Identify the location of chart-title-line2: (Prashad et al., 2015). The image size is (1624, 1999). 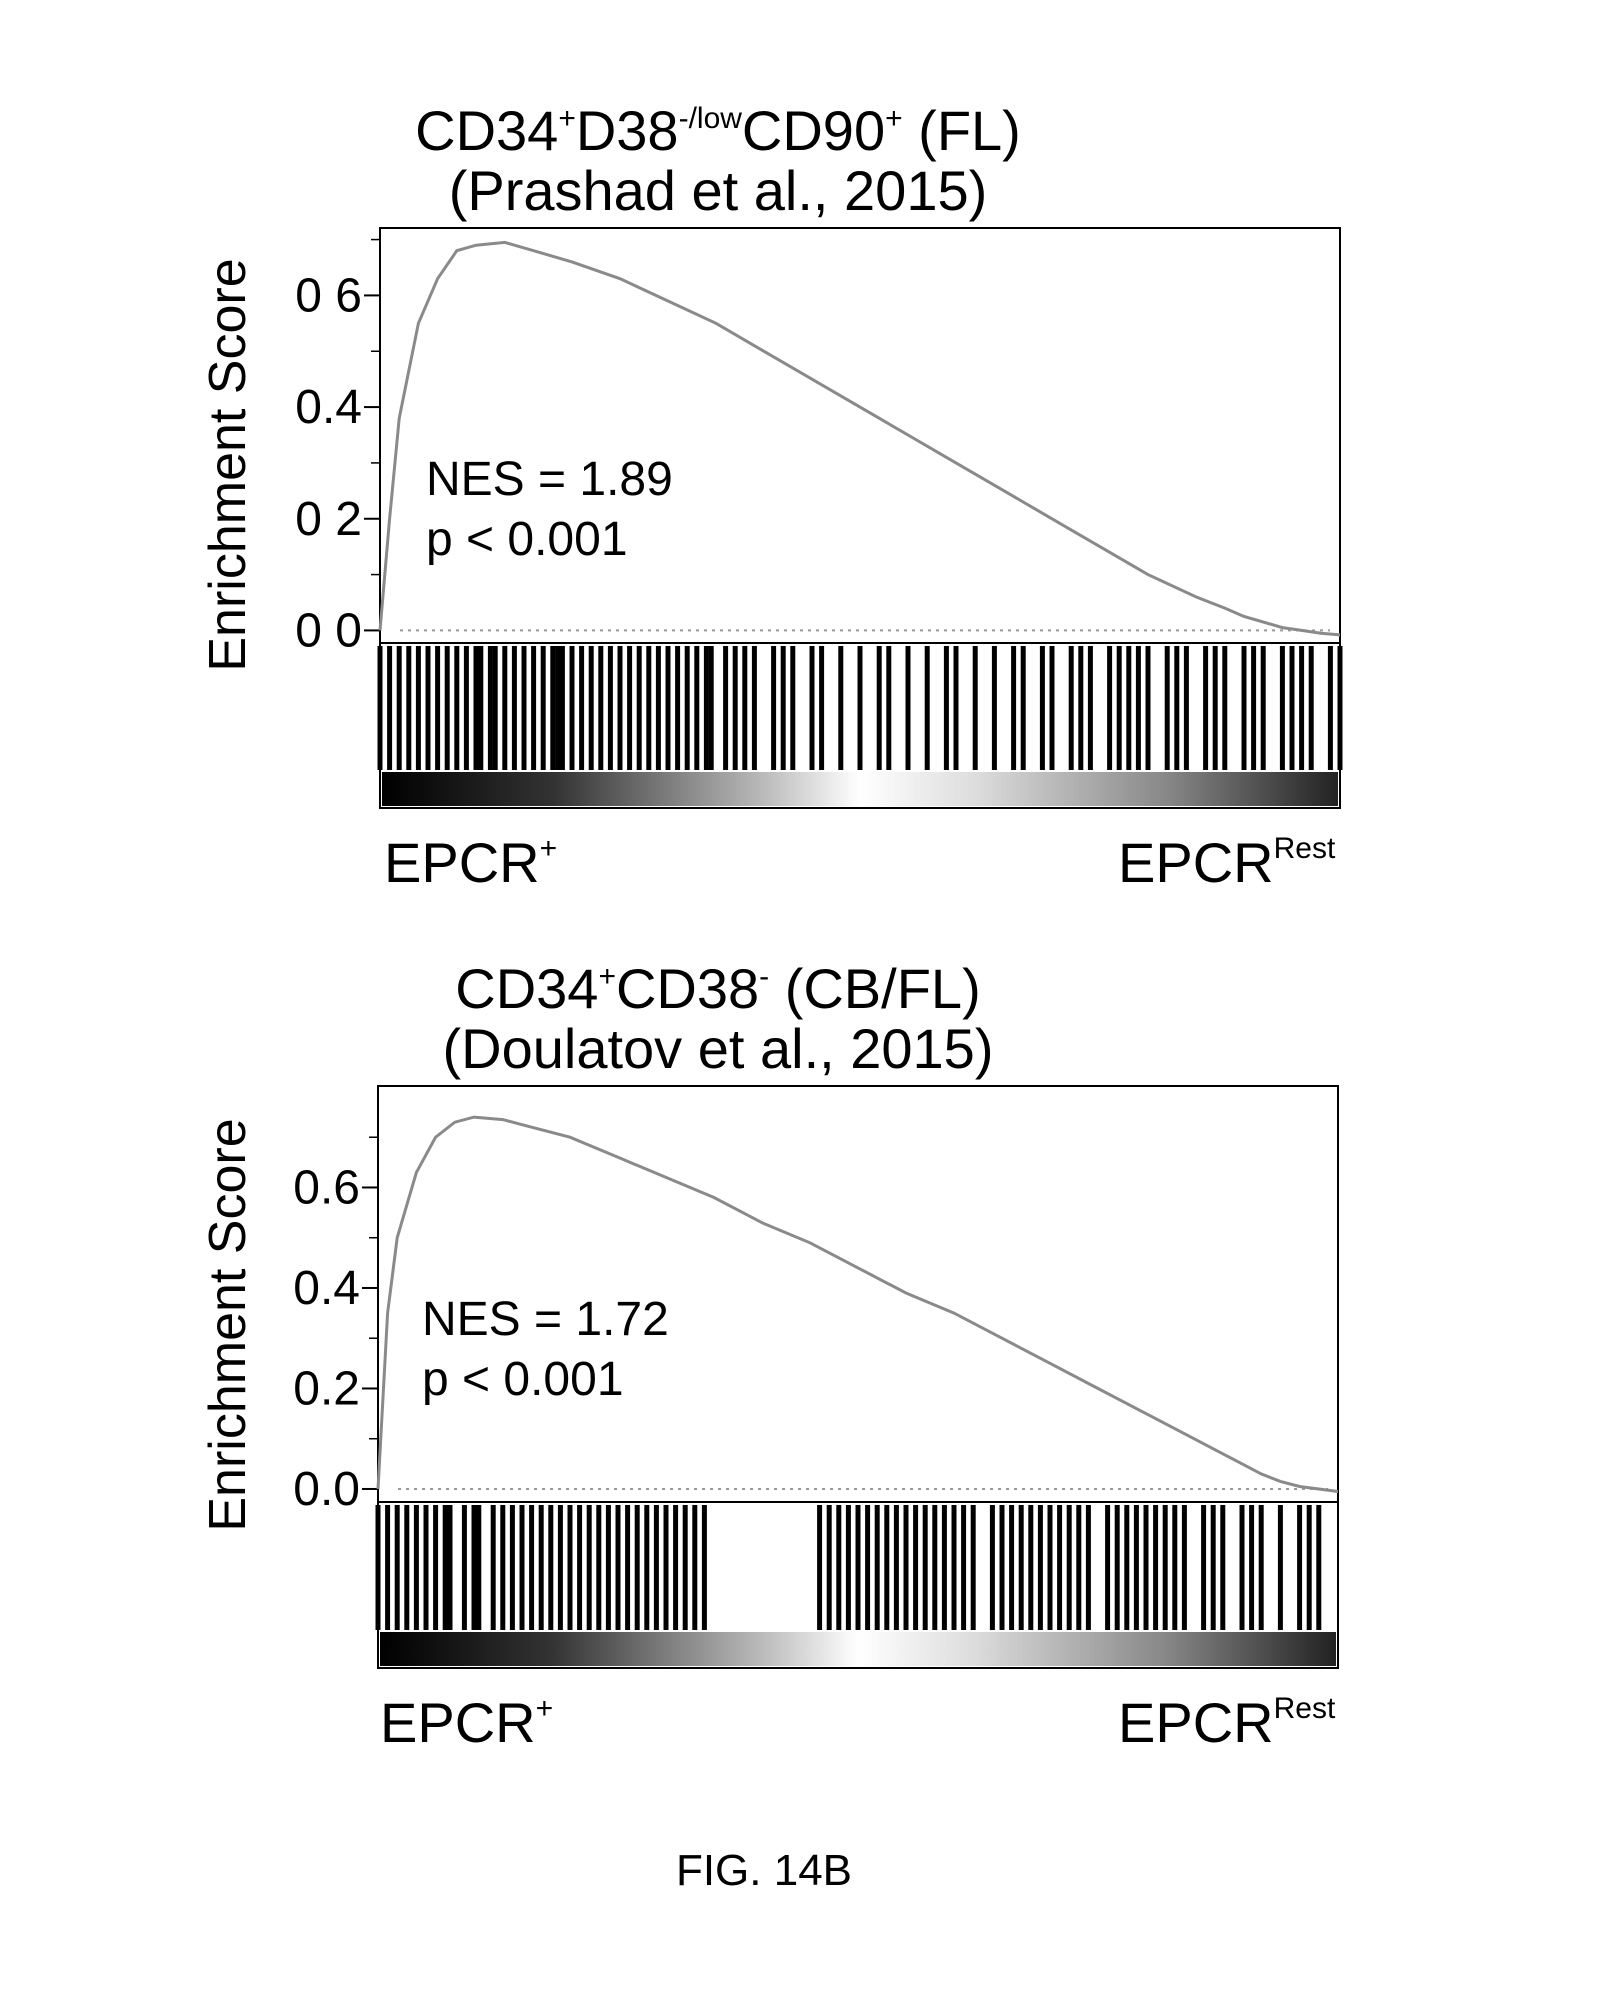
(718, 190).